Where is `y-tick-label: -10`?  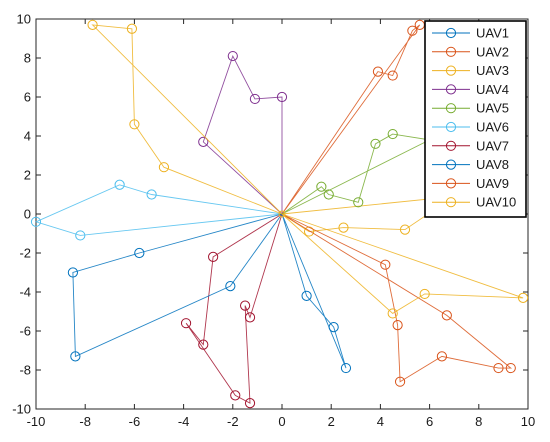
y-tick-label: -10 is located at coordinates (21, 409).